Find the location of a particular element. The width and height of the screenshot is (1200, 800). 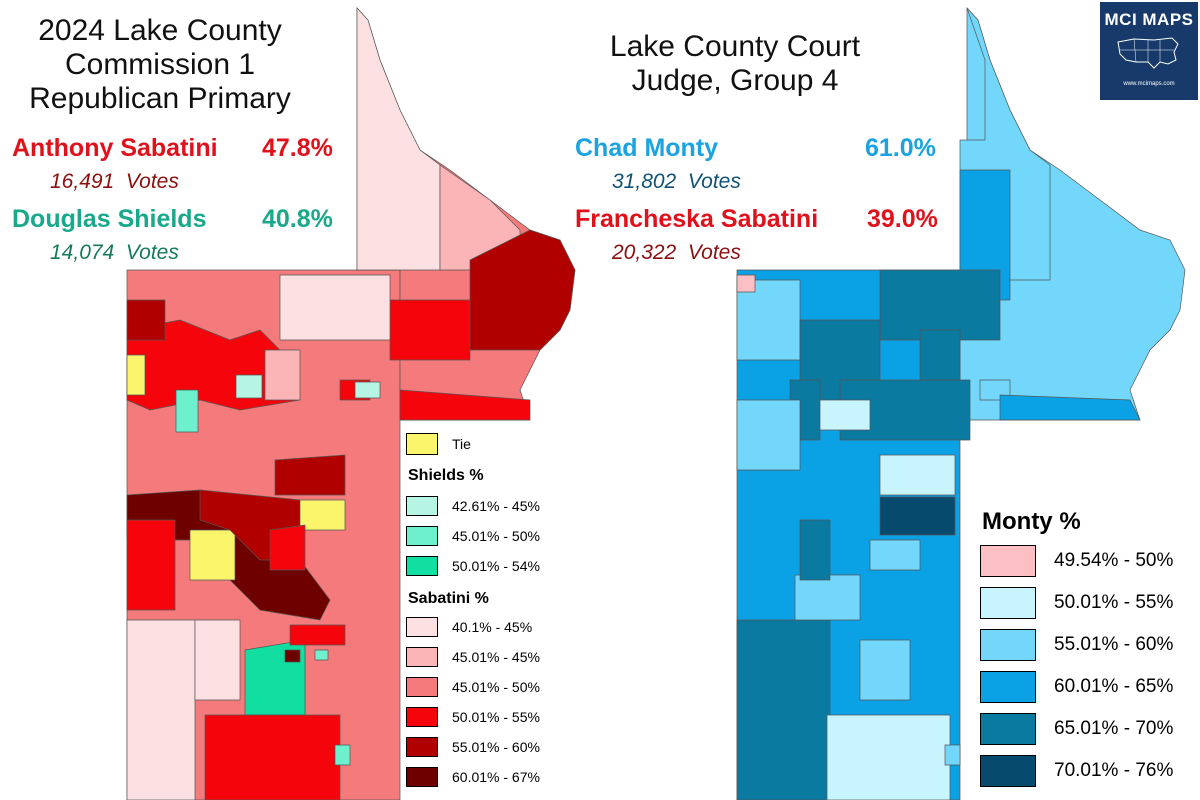

legend-monty-6: 70.01% - 76% is located at coordinates (1076, 771).